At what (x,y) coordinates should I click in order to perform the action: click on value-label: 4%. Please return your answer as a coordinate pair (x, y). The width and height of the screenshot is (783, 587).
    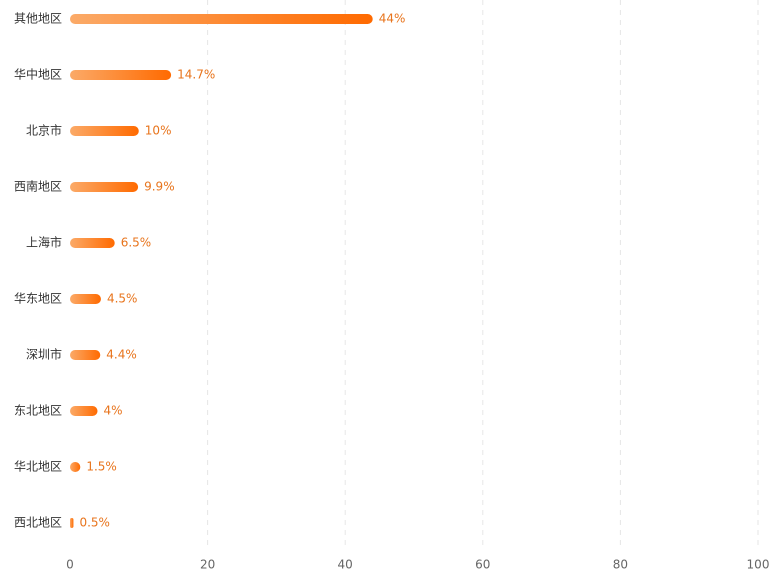
    Looking at the image, I should click on (113, 411).